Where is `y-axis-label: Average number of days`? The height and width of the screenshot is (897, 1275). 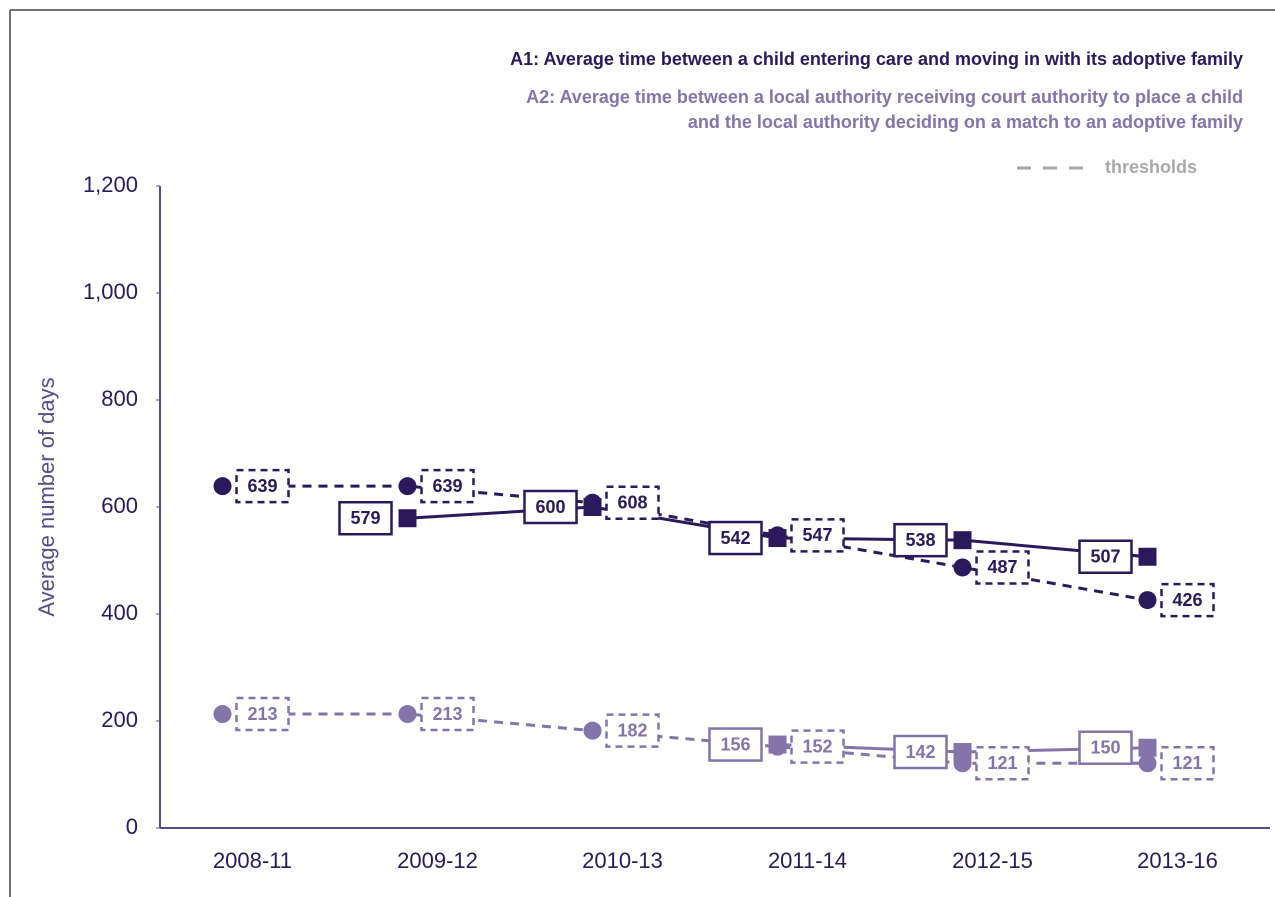
y-axis-label: Average number of days is located at coordinates (46, 496).